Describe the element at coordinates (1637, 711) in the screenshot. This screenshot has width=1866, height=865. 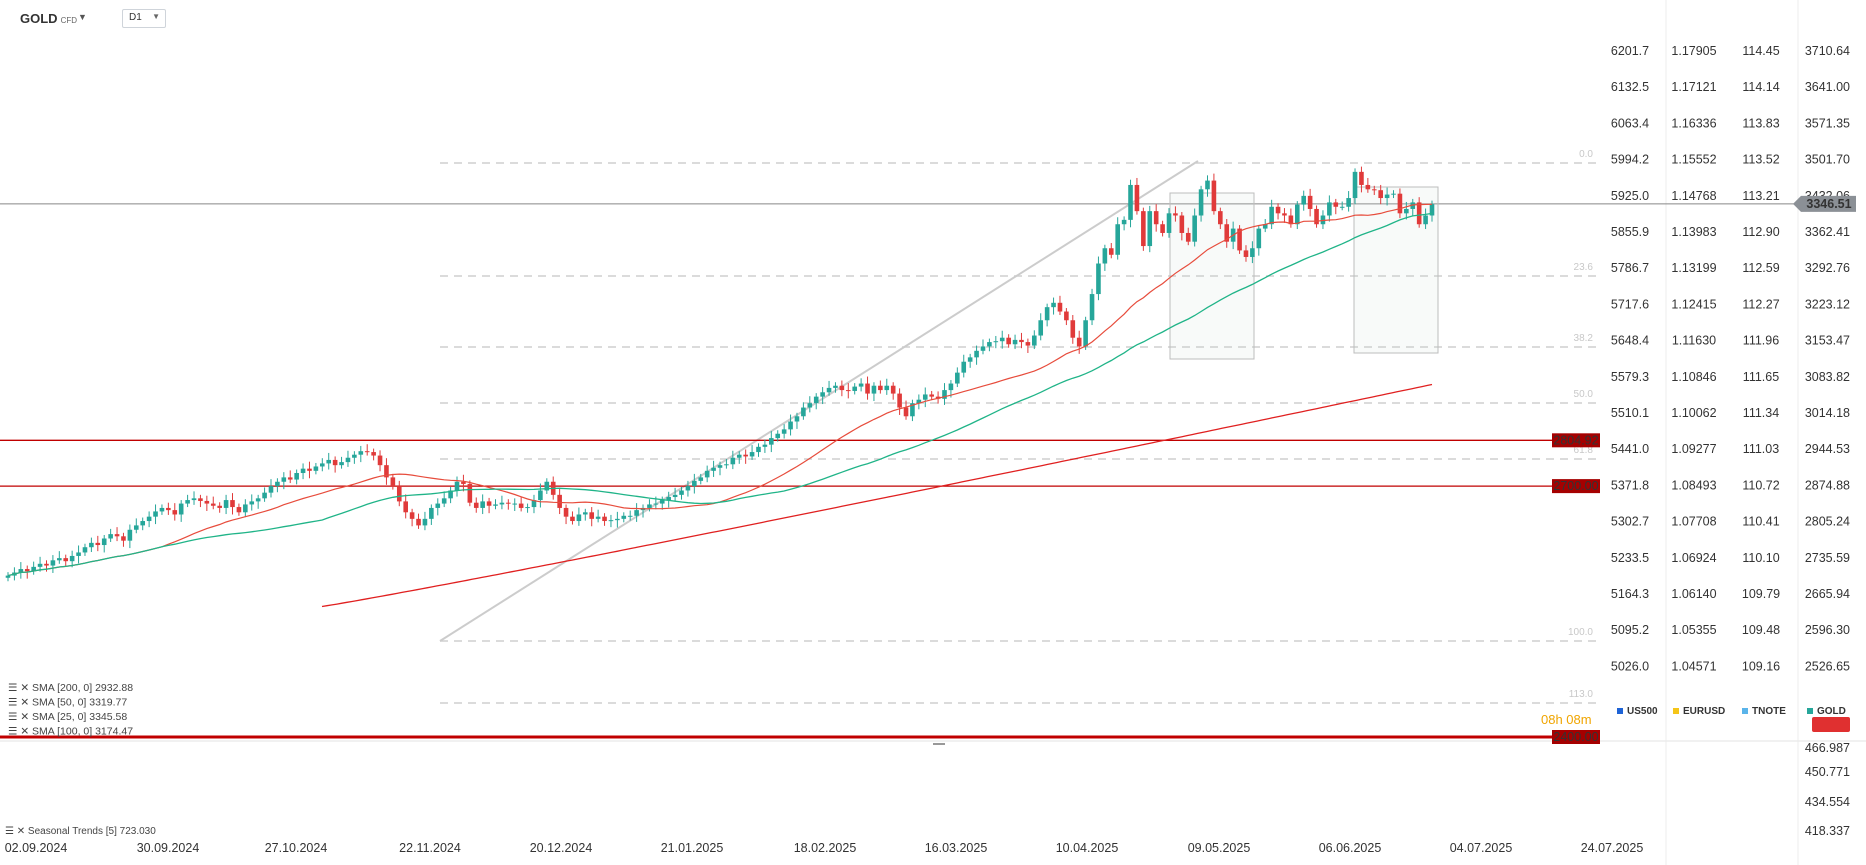
I see `legend-us500: US500` at that location.